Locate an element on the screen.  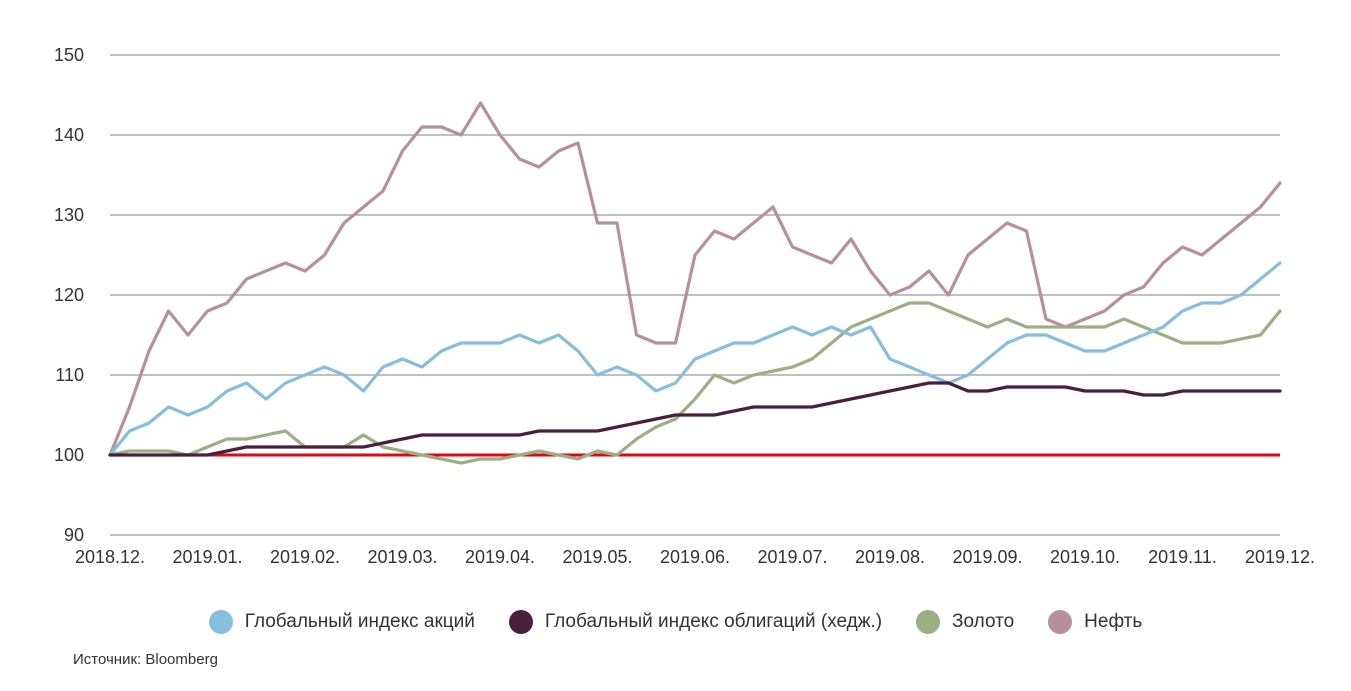
y-tick-label: 100 is located at coordinates (69, 455).